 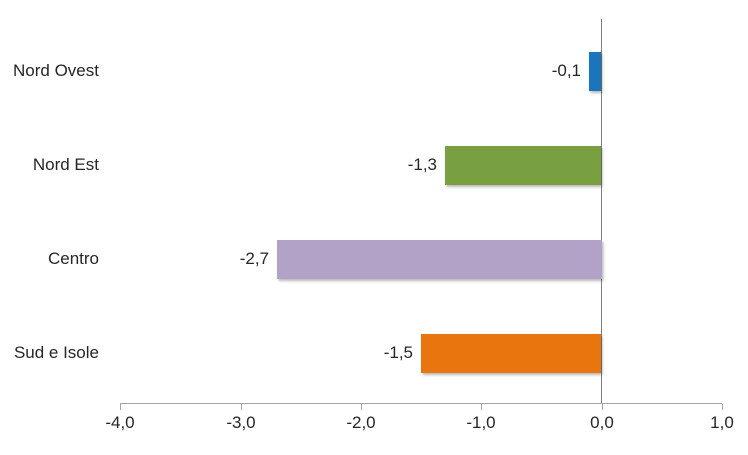 I want to click on data-label: -0,1, so click(x=566, y=70).